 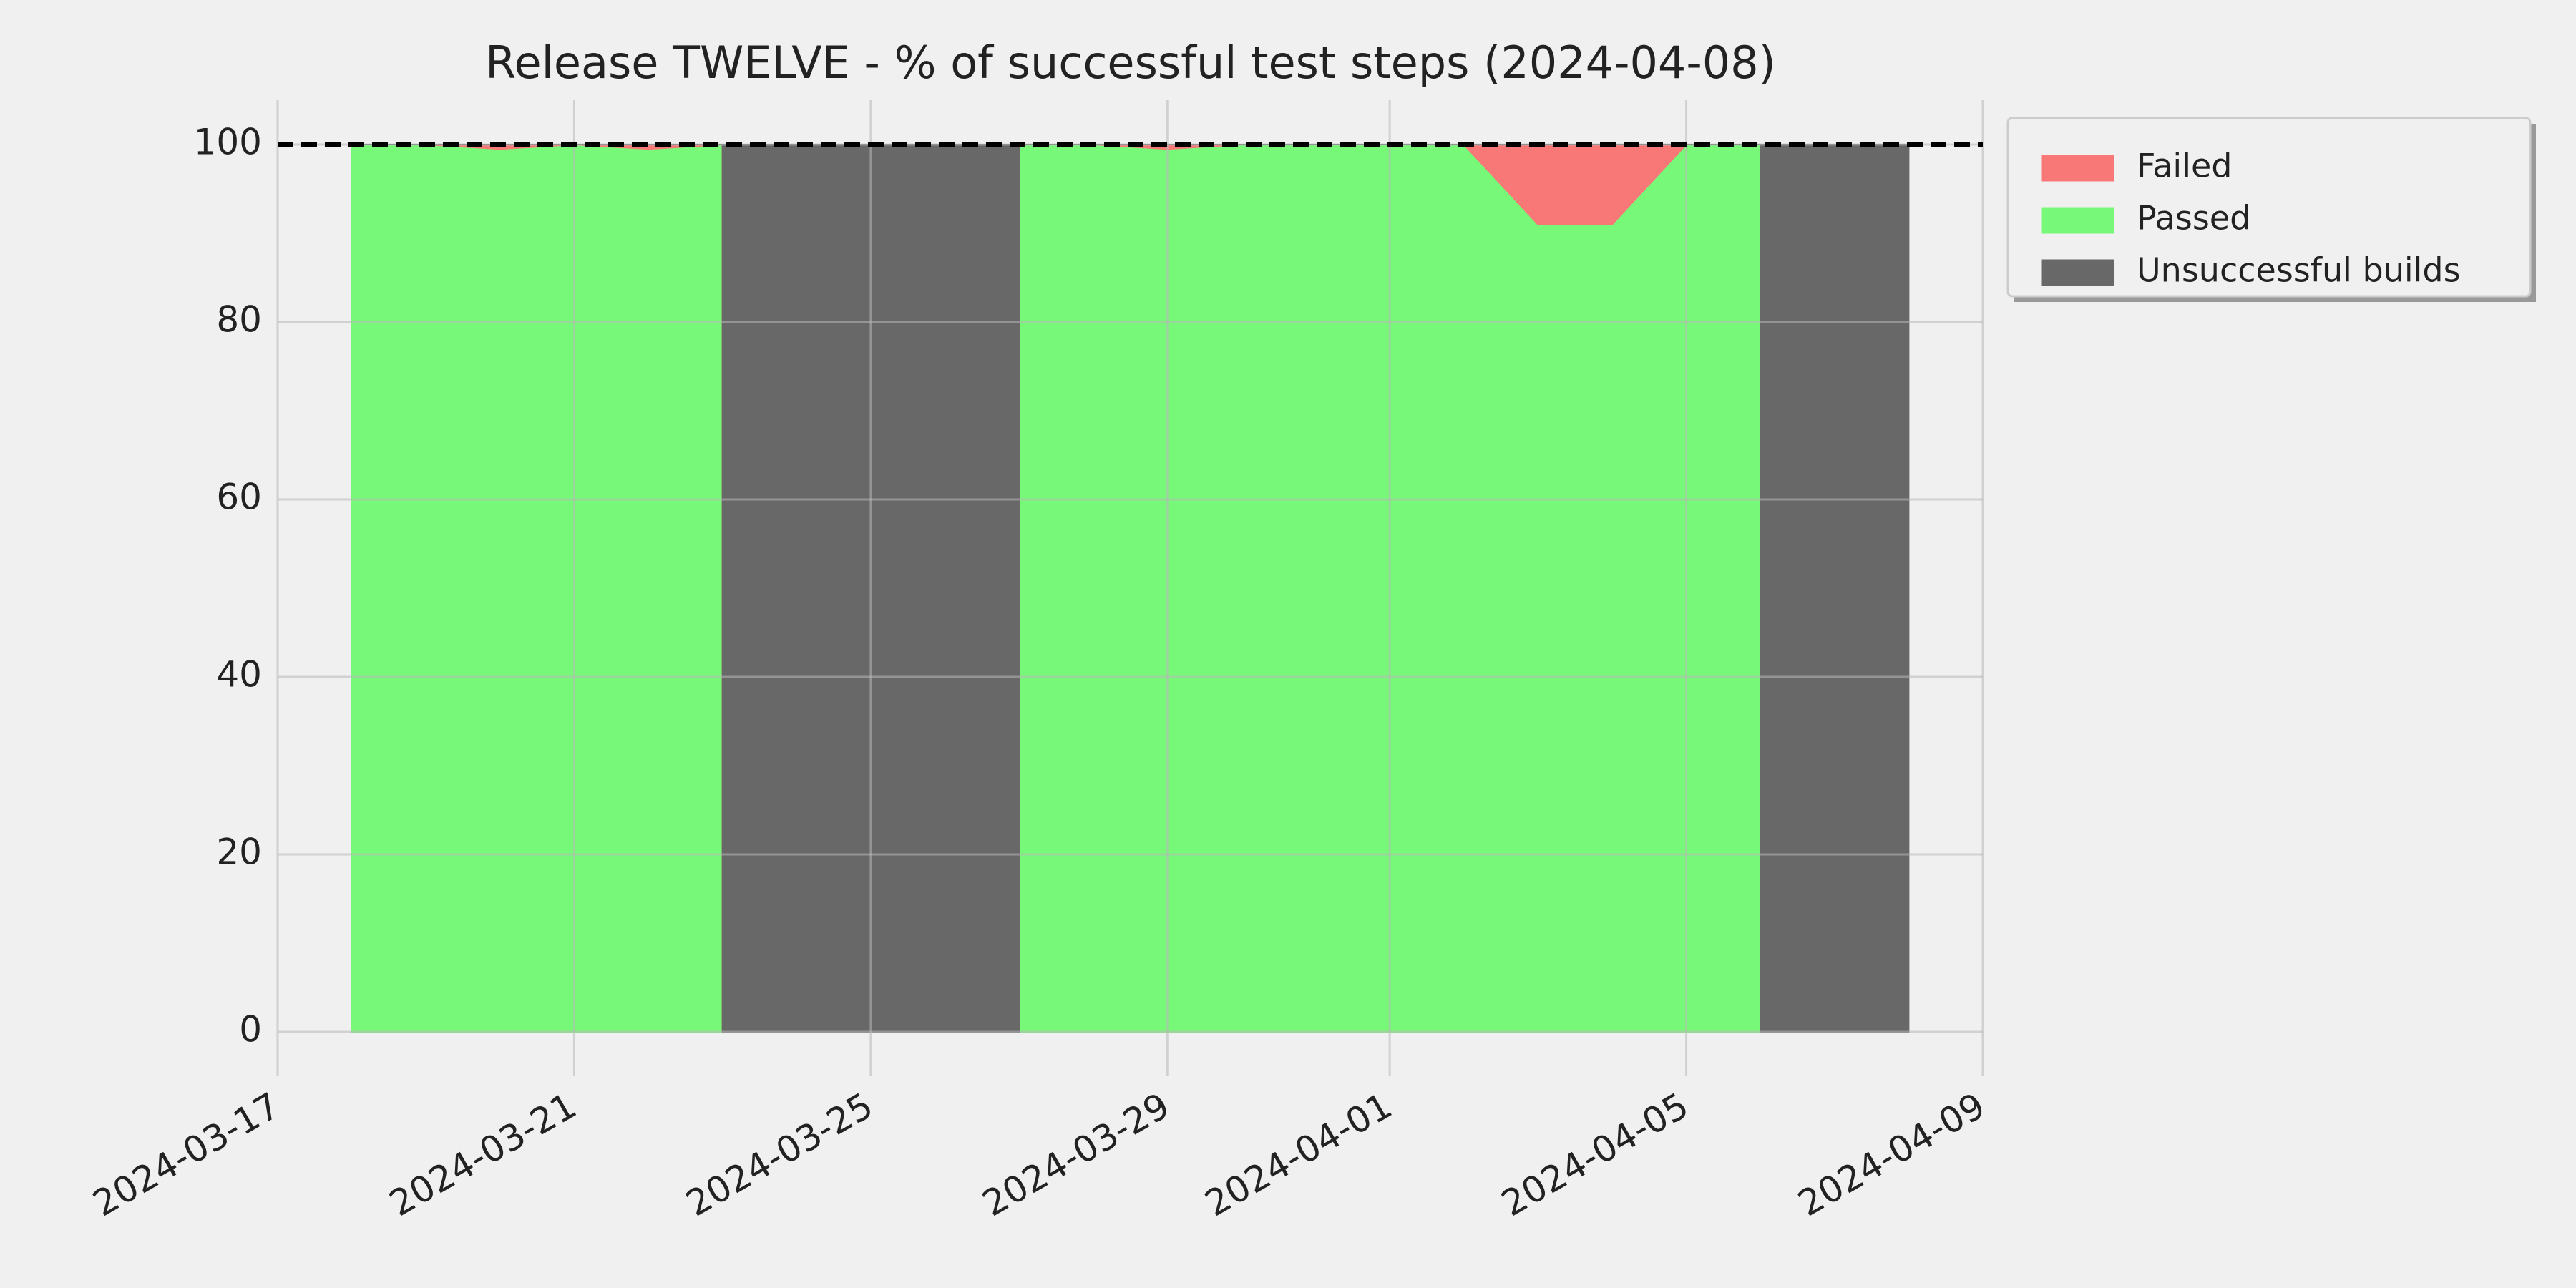 What do you see at coordinates (228, 142) in the screenshot?
I see `y-tick-label: 100` at bounding box center [228, 142].